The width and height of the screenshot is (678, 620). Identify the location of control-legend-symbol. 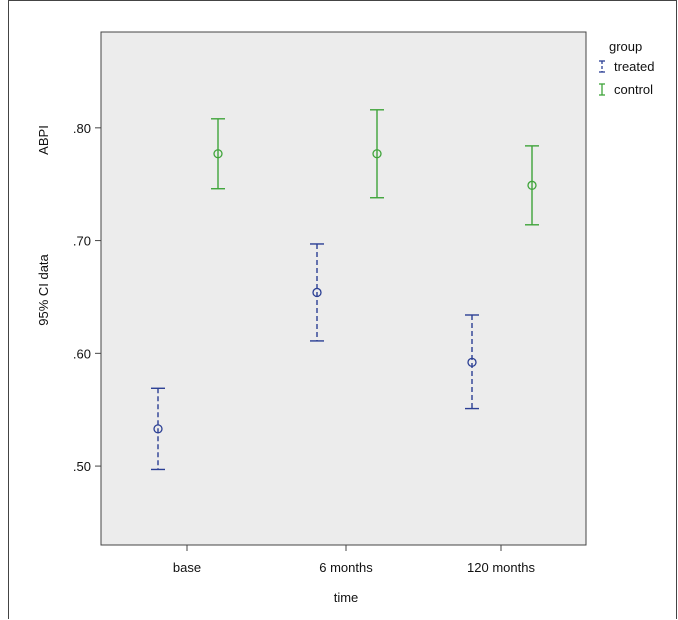
(602, 89).